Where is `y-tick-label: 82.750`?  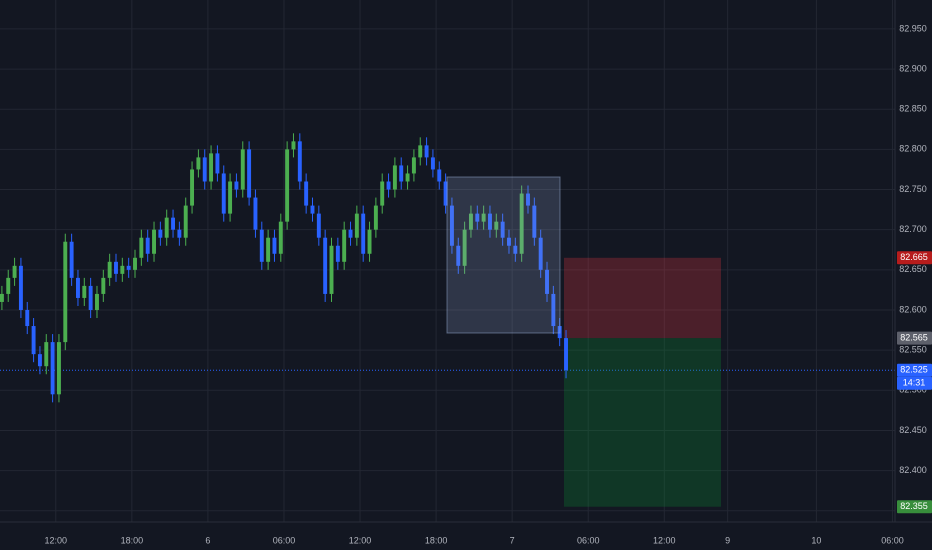 y-tick-label: 82.750 is located at coordinates (913, 189).